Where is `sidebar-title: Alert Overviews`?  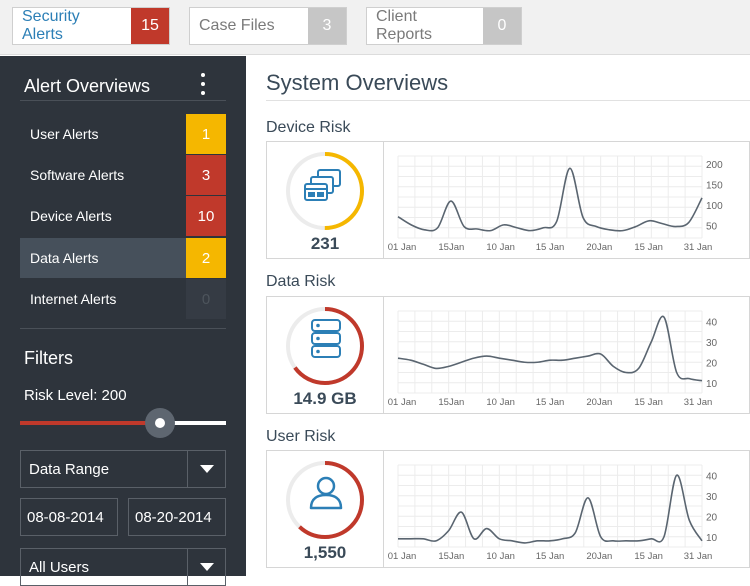 sidebar-title: Alert Overviews is located at coordinates (87, 86).